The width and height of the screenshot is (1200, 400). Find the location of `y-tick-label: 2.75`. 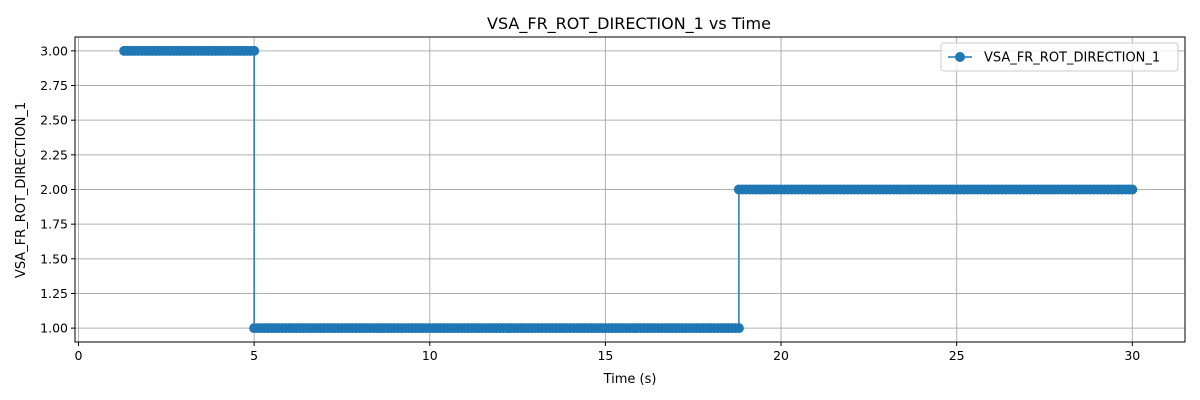

y-tick-label: 2.75 is located at coordinates (54, 85).